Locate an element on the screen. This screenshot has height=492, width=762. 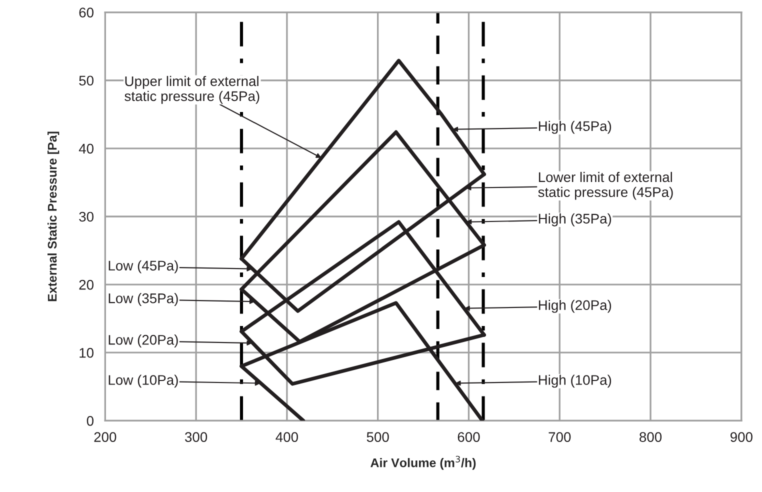
annotation: High (35Pa) is located at coordinates (575, 219).